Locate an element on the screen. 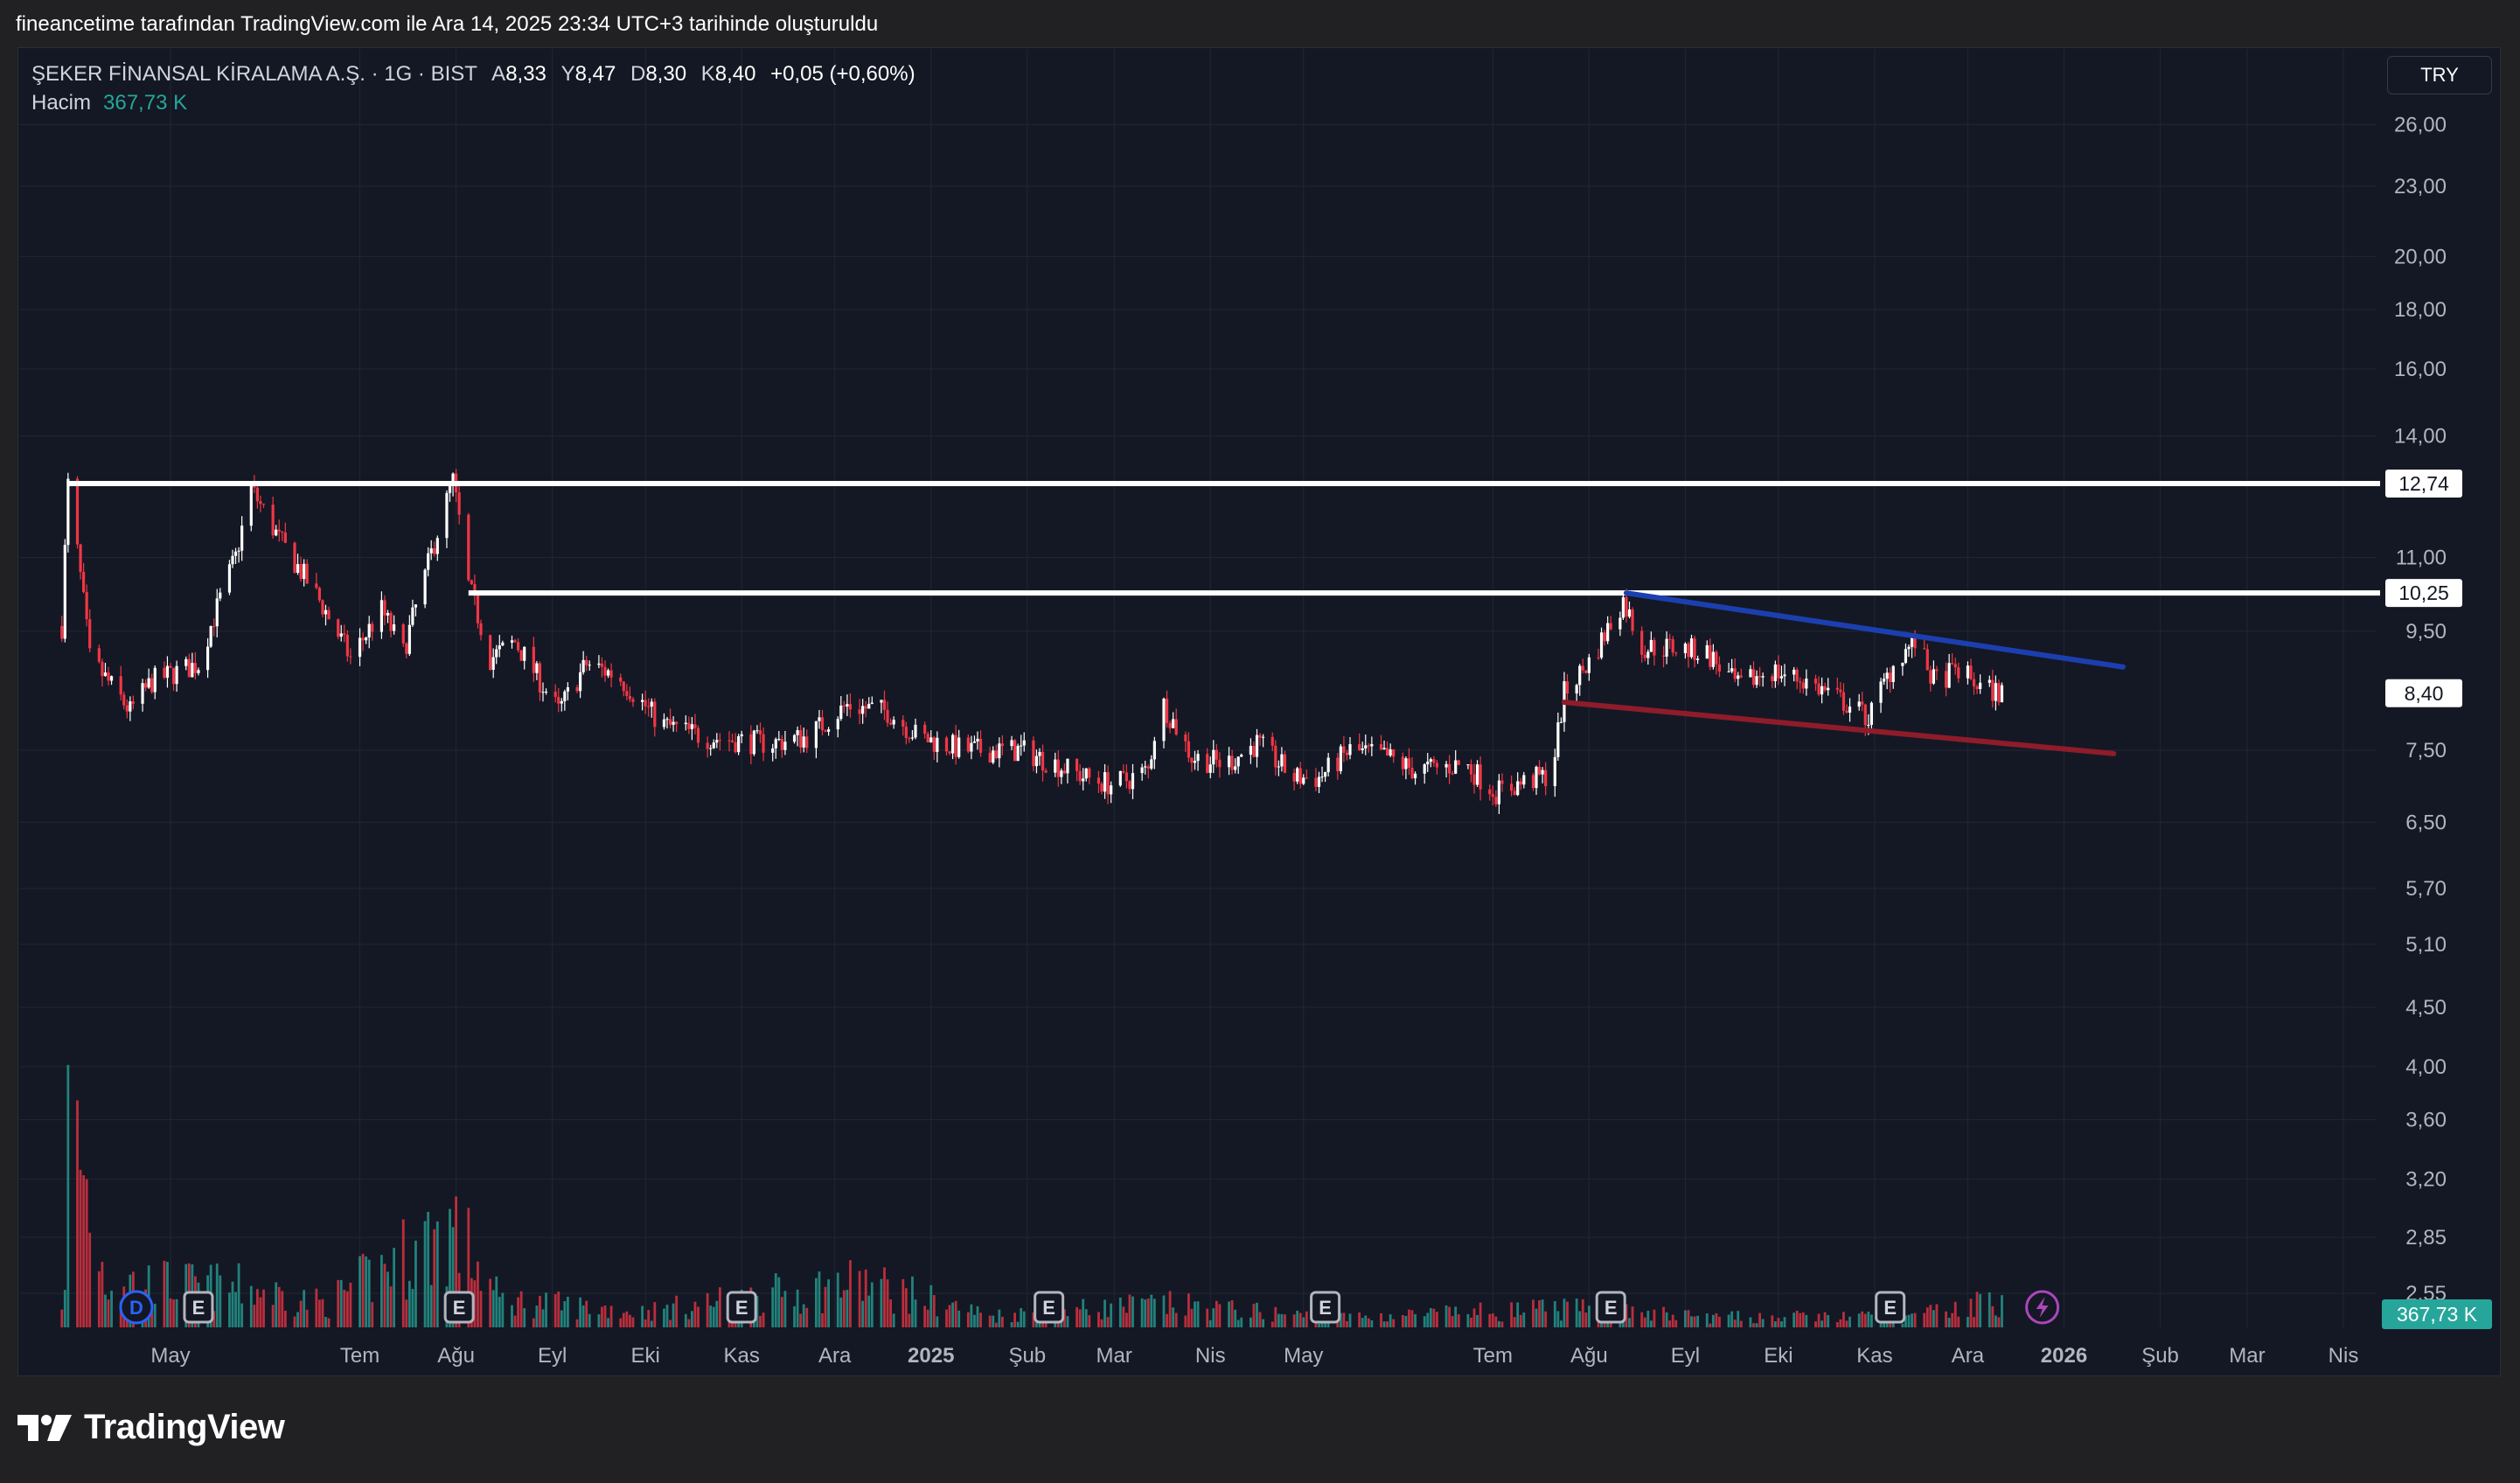  time-tick-label: Eyl is located at coordinates (552, 1356).